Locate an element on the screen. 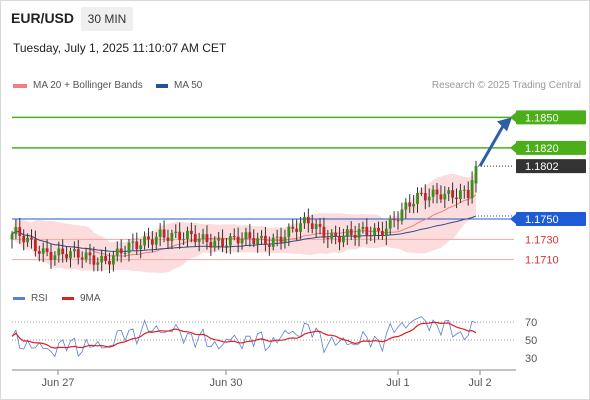 This screenshot has height=400, width=590. x-tick-label: Jul 1 is located at coordinates (397, 383).